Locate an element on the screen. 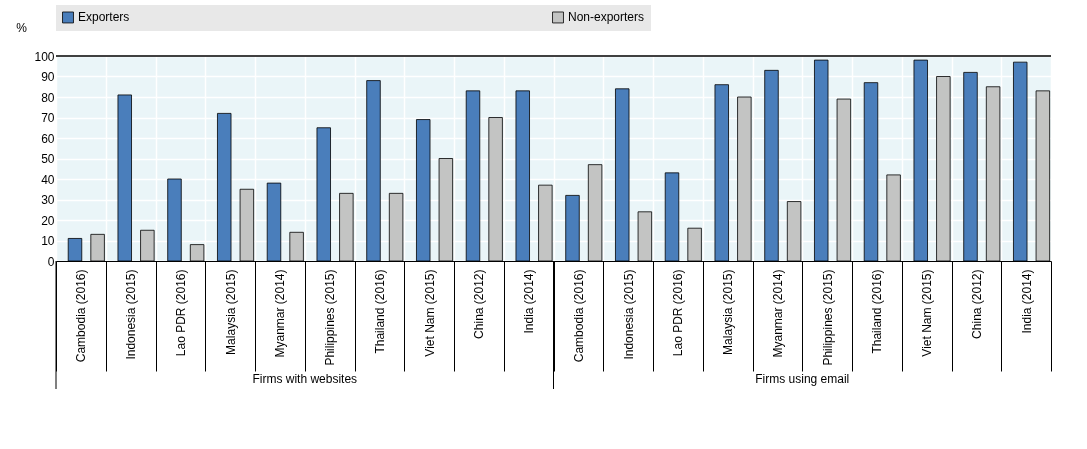 This screenshot has height=449, width=1087. y-axis-title: % is located at coordinates (22, 27).